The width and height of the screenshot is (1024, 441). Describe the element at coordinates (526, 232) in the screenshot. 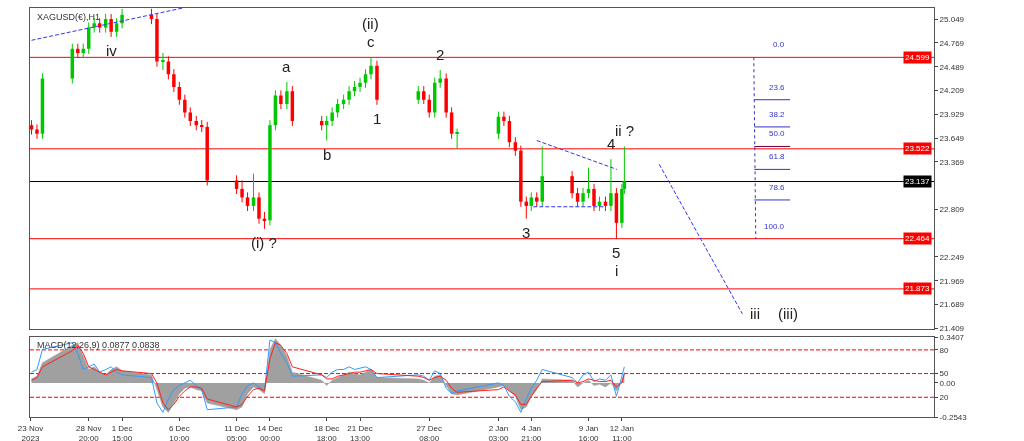

I see `annotation: 3` at that location.